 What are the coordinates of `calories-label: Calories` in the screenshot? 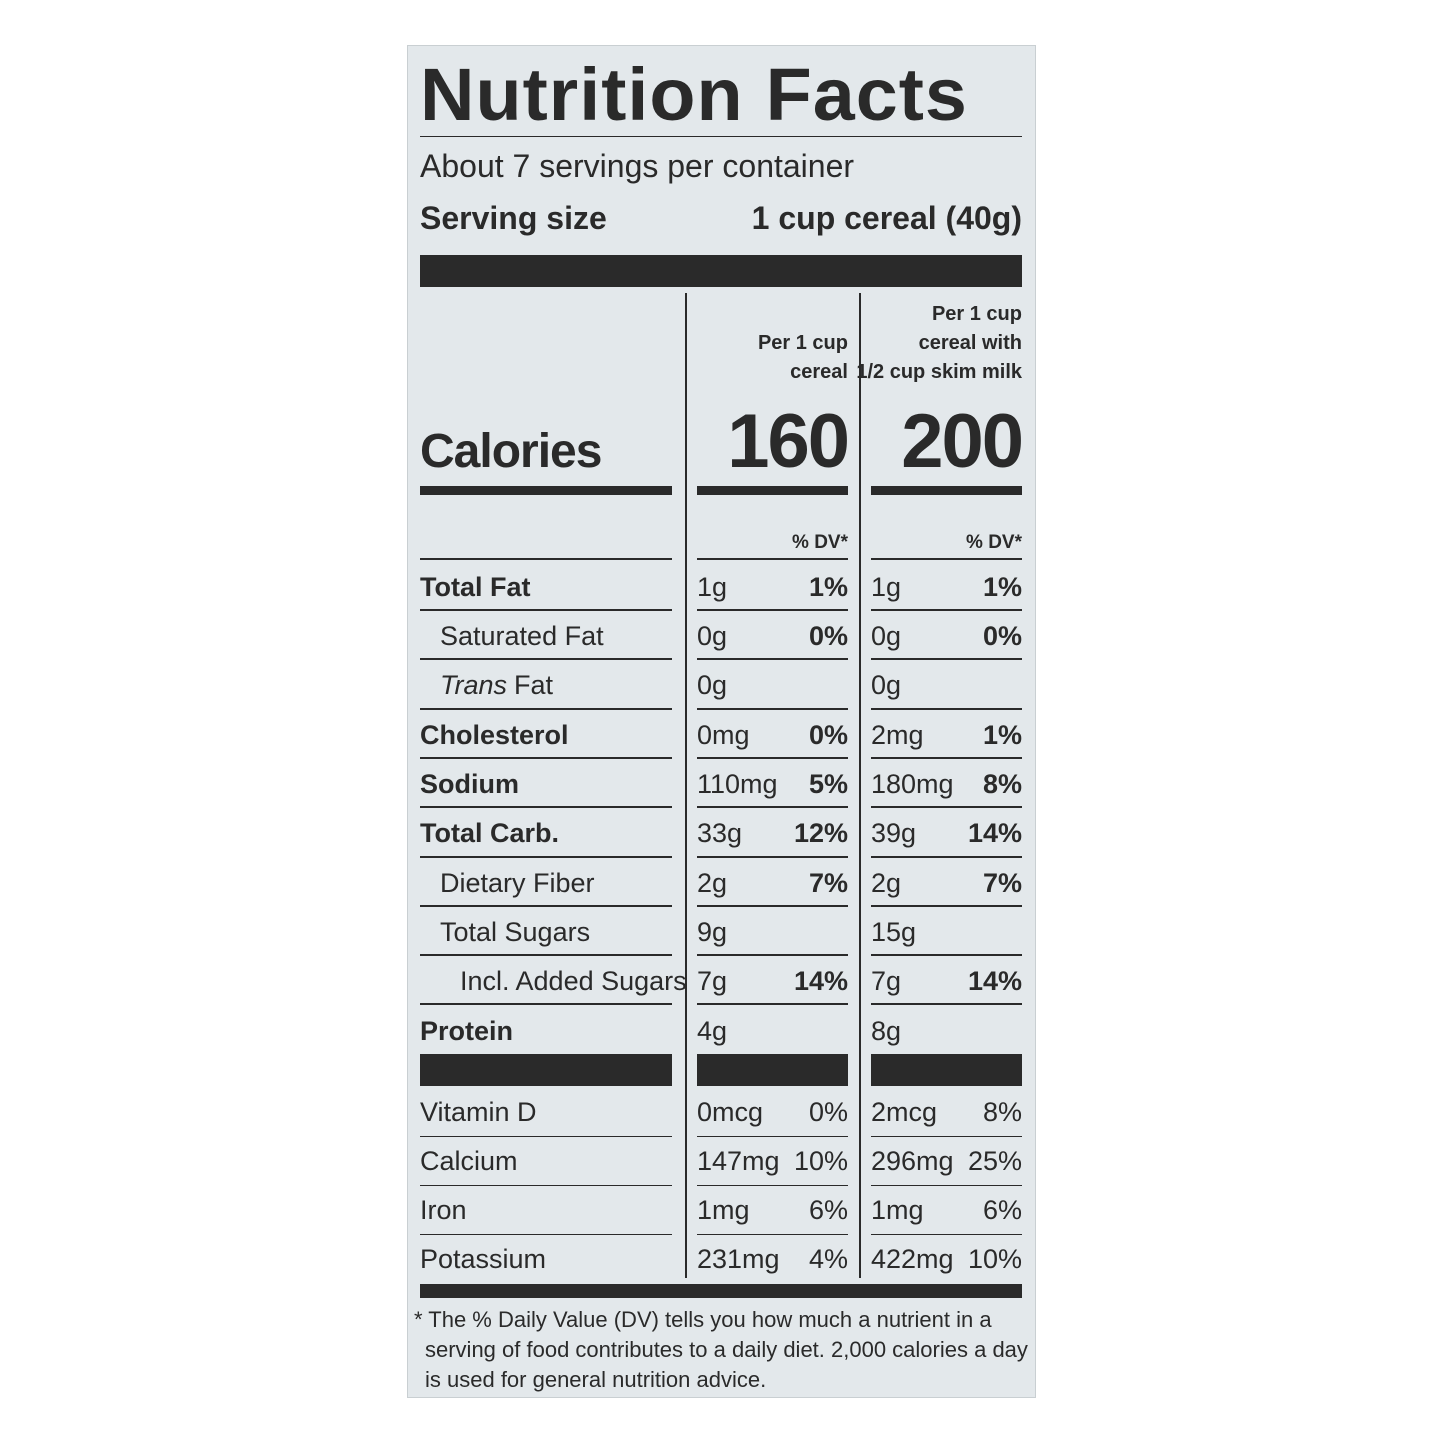 It's located at (511, 452).